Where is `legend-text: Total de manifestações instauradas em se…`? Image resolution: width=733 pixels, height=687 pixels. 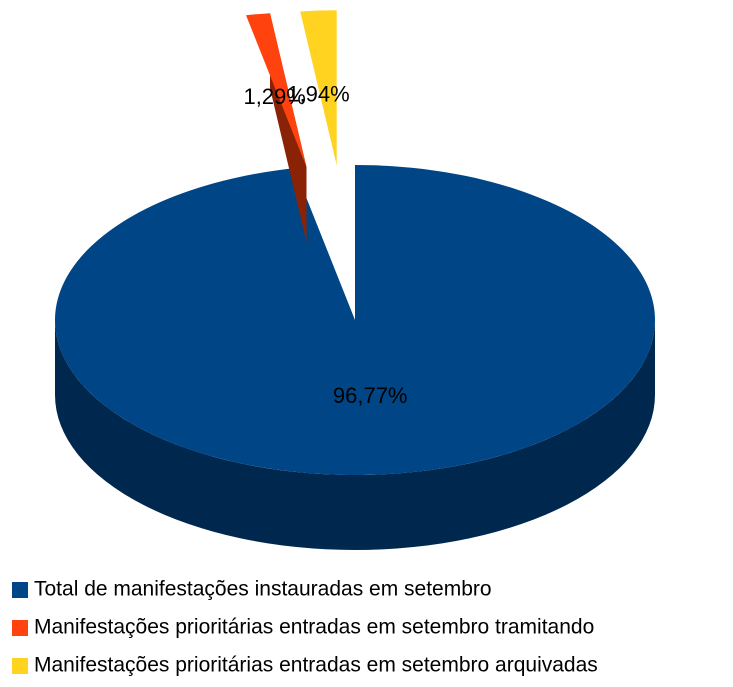
legend-text: Total de manifestações instauradas em se… is located at coordinates (263, 589).